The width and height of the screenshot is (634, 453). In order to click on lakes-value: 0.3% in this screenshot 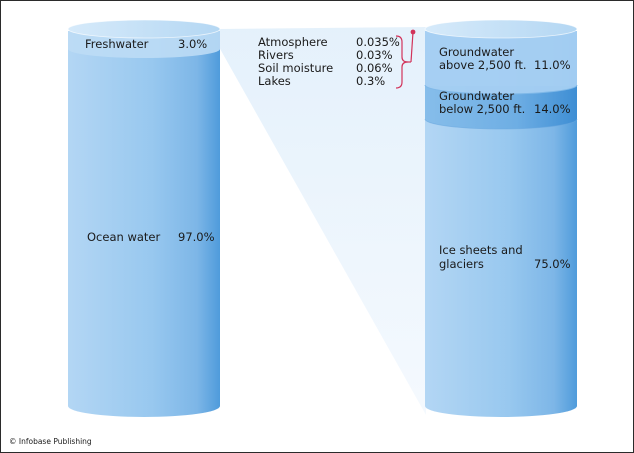, I will do `click(370, 81)`.